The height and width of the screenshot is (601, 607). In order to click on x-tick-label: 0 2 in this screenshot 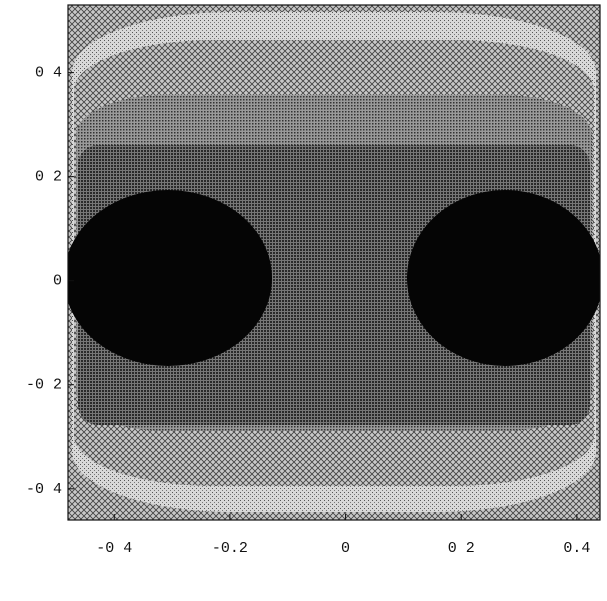, I will do `click(461, 548)`.